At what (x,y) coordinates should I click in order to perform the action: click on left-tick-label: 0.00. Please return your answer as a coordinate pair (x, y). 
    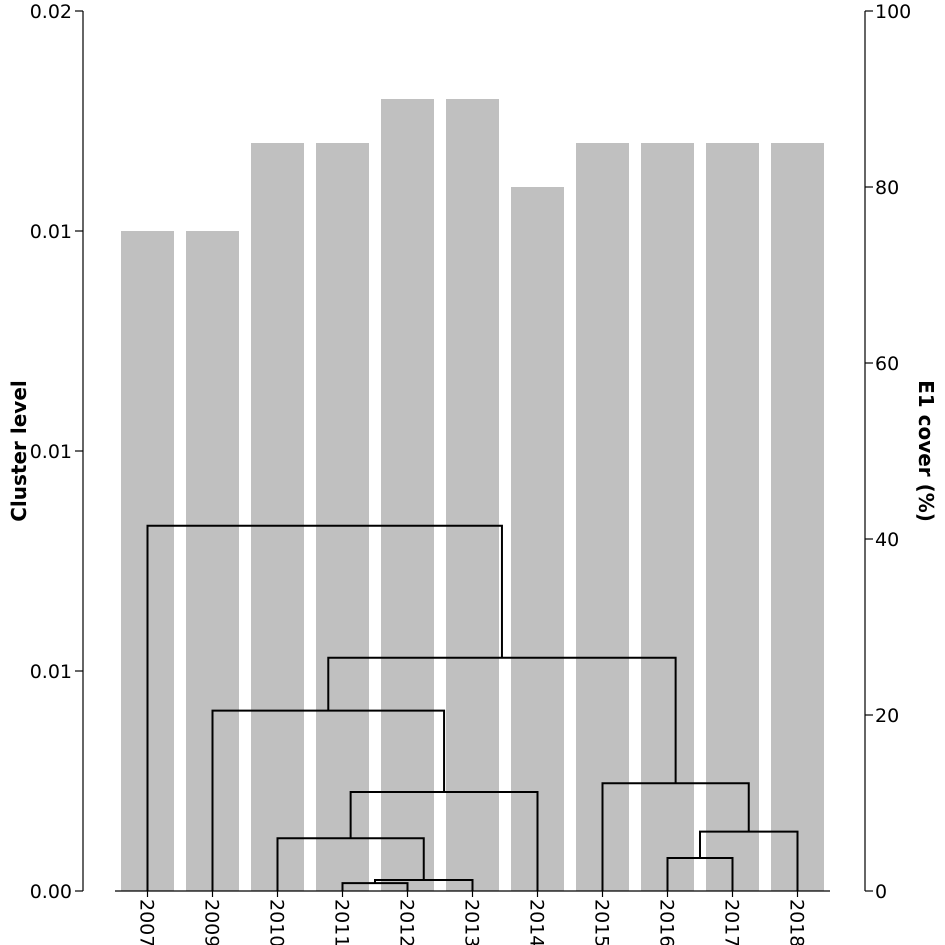
    Looking at the image, I should click on (51, 892).